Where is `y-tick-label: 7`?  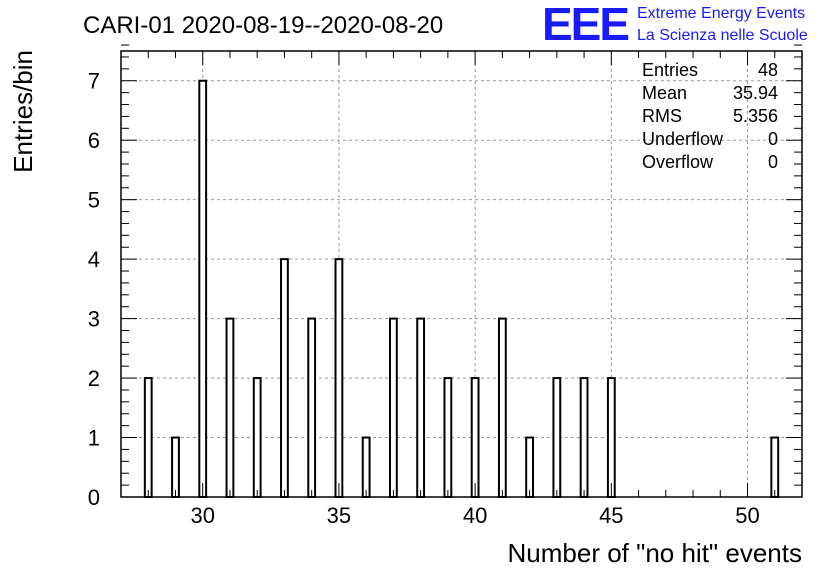 y-tick-label: 7 is located at coordinates (94, 81).